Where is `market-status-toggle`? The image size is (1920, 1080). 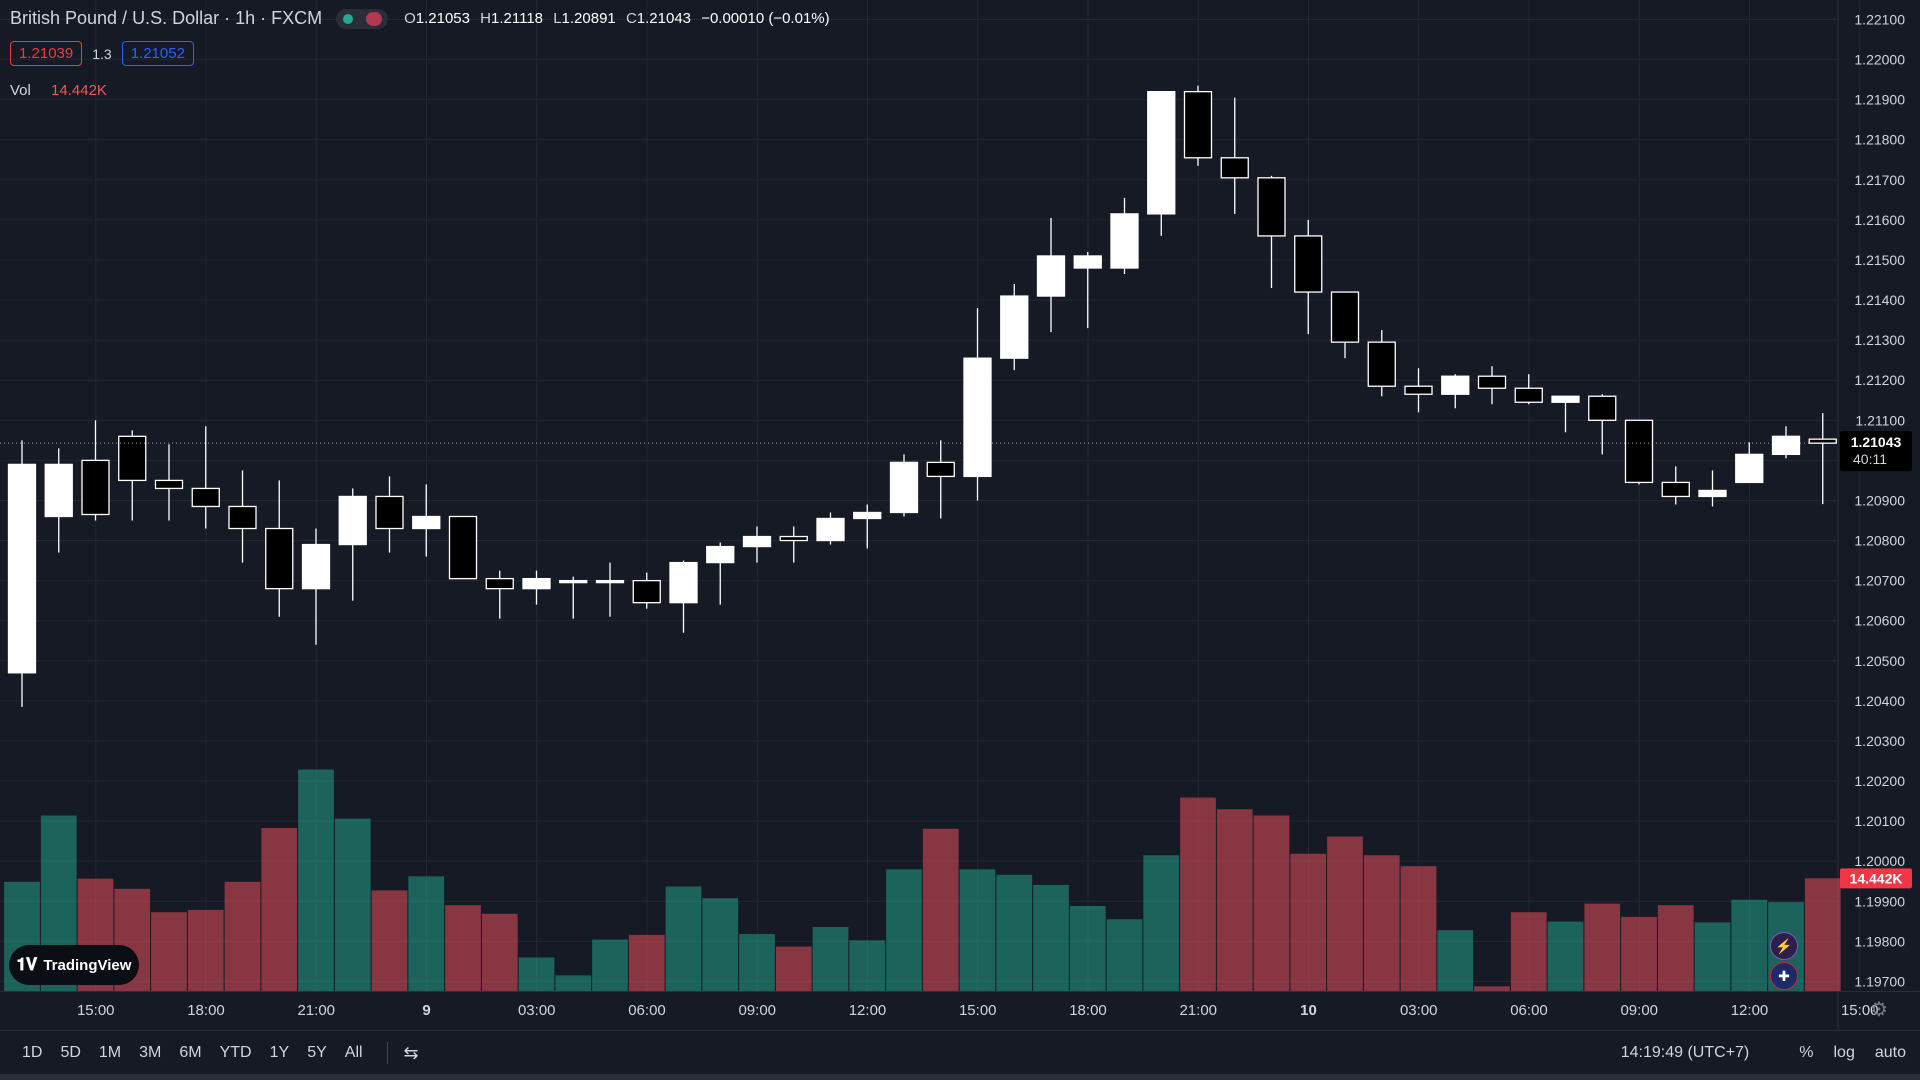 market-status-toggle is located at coordinates (362, 18).